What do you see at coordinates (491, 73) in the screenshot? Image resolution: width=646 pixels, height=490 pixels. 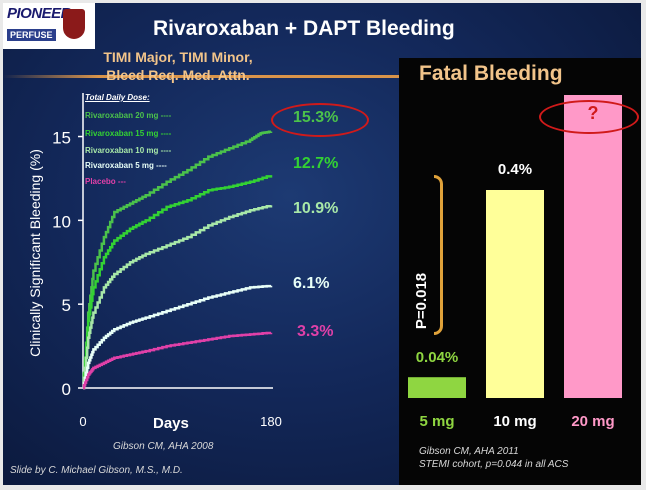 I see `bar-chart-title: Fatal Bleeding` at bounding box center [491, 73].